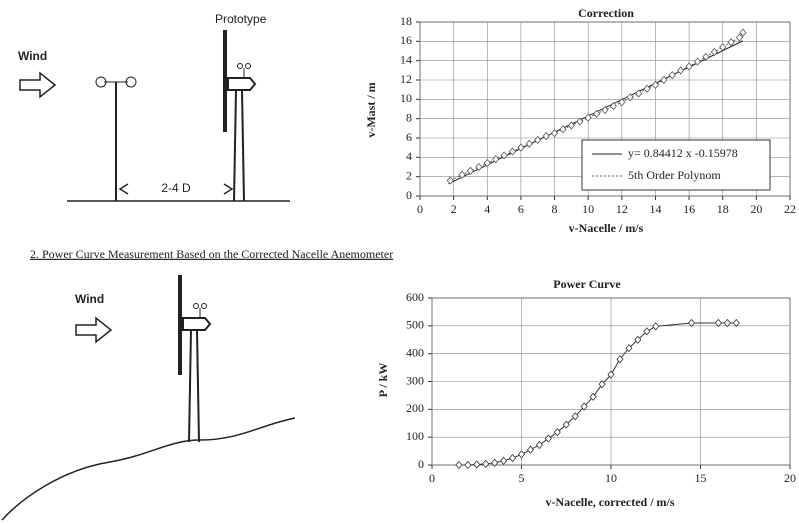 The height and width of the screenshot is (524, 799). What do you see at coordinates (655, 209) in the screenshot?
I see `x-tick-label: 14` at bounding box center [655, 209].